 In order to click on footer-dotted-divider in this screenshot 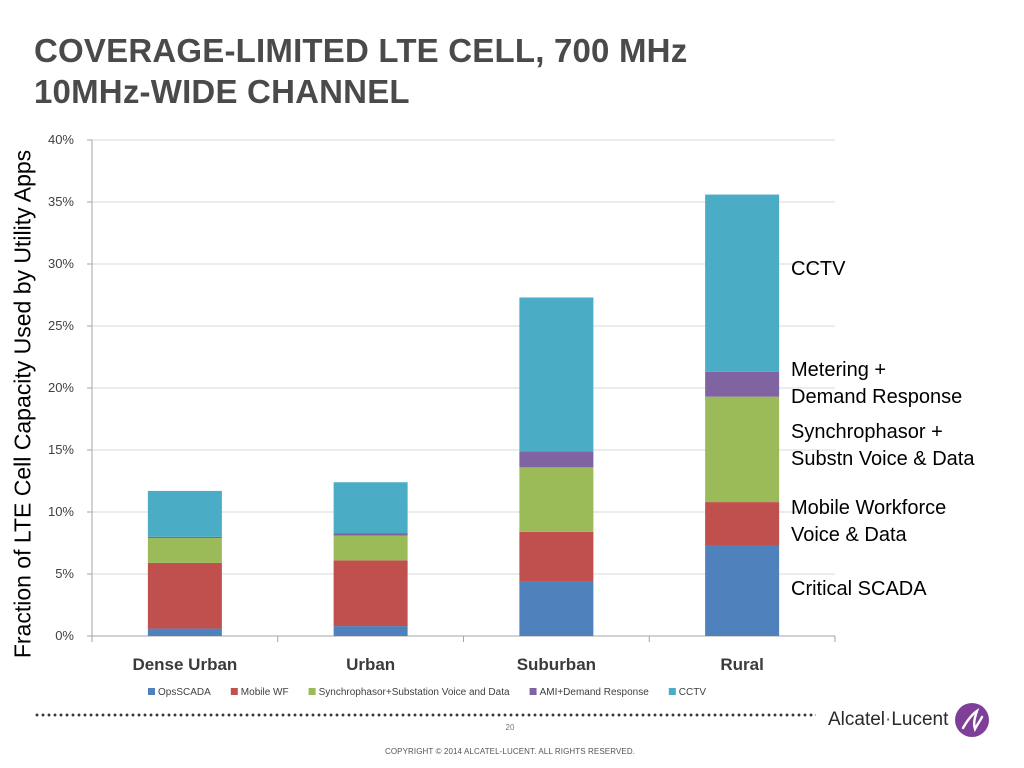, I will do `click(425, 715)`.